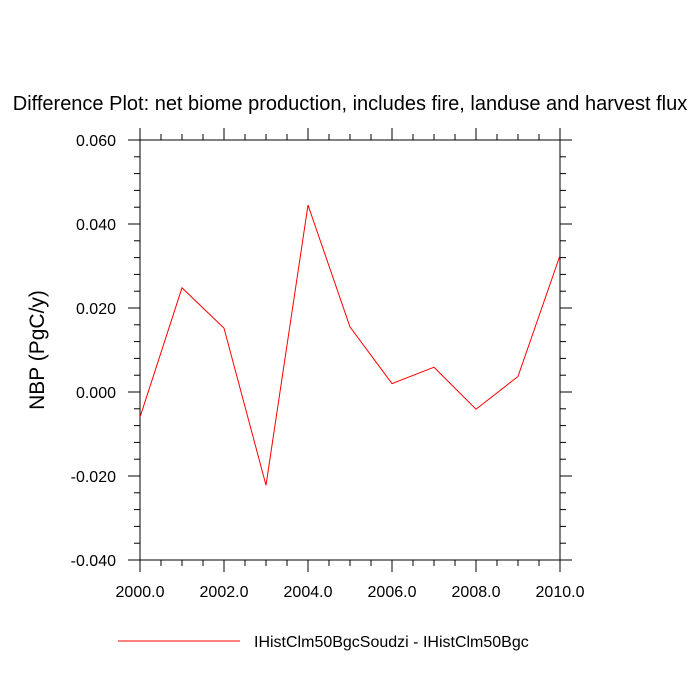  What do you see at coordinates (476, 592) in the screenshot?
I see `x-tick-label: 2008.0` at bounding box center [476, 592].